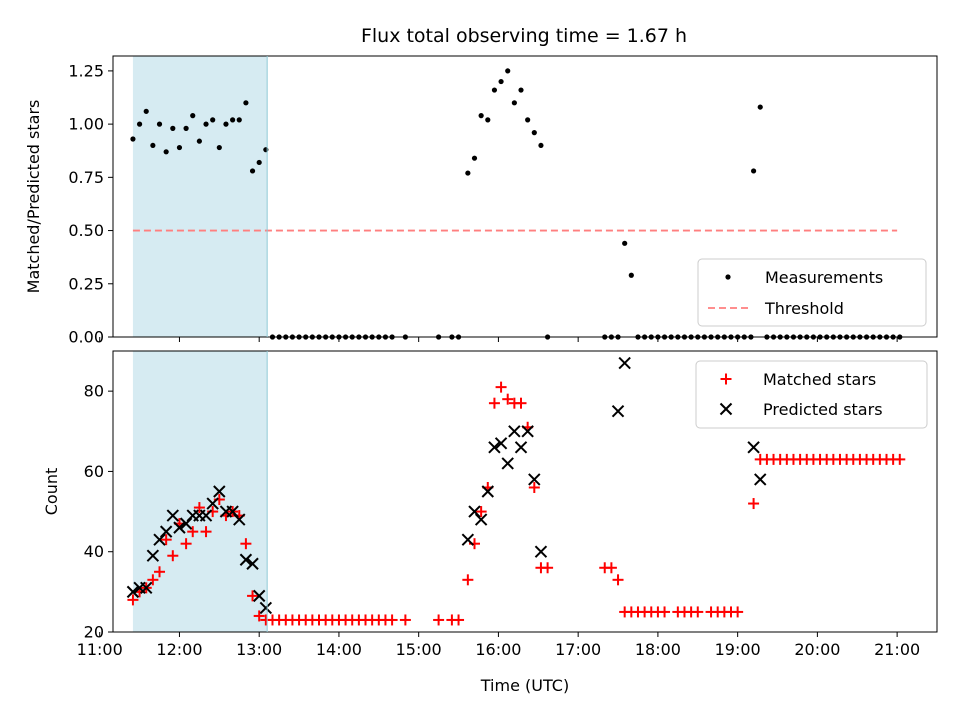  I want to click on y-tick-label: 1.25, so click(86, 70).